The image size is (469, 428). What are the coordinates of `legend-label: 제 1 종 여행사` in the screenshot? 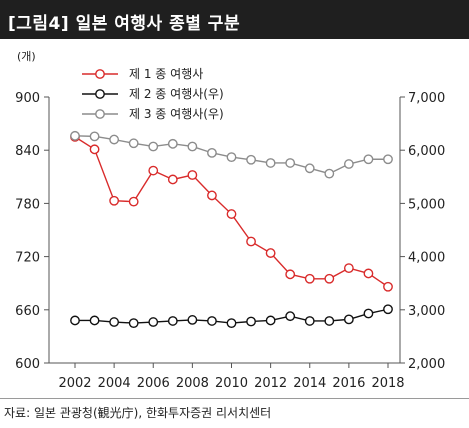 It's located at (166, 73).